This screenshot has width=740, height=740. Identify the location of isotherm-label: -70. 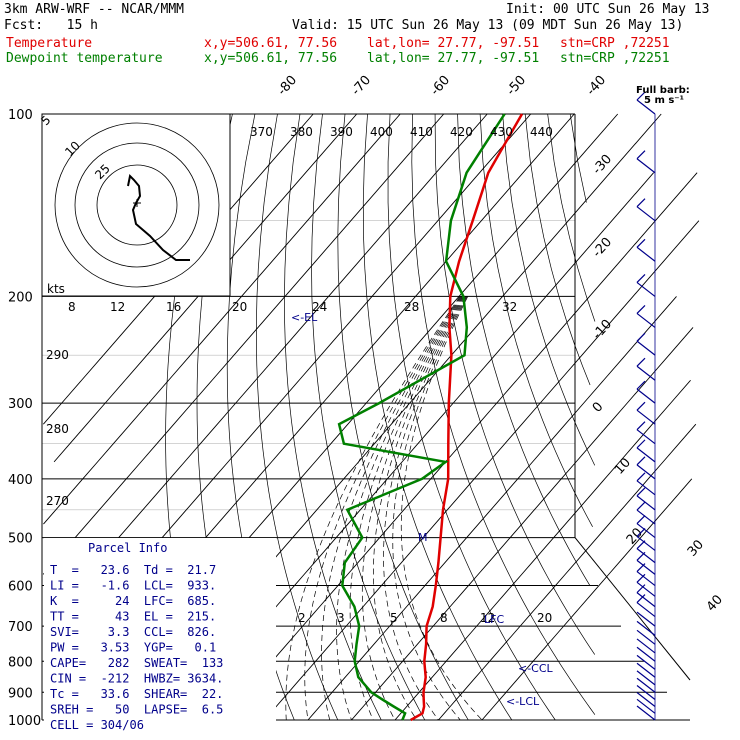
(361, 86).